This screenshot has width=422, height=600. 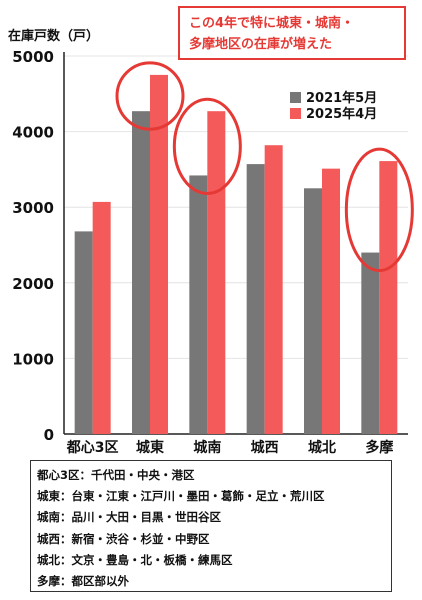 I want to click on y-tick-label-5000: 5000, so click(x=33, y=57).